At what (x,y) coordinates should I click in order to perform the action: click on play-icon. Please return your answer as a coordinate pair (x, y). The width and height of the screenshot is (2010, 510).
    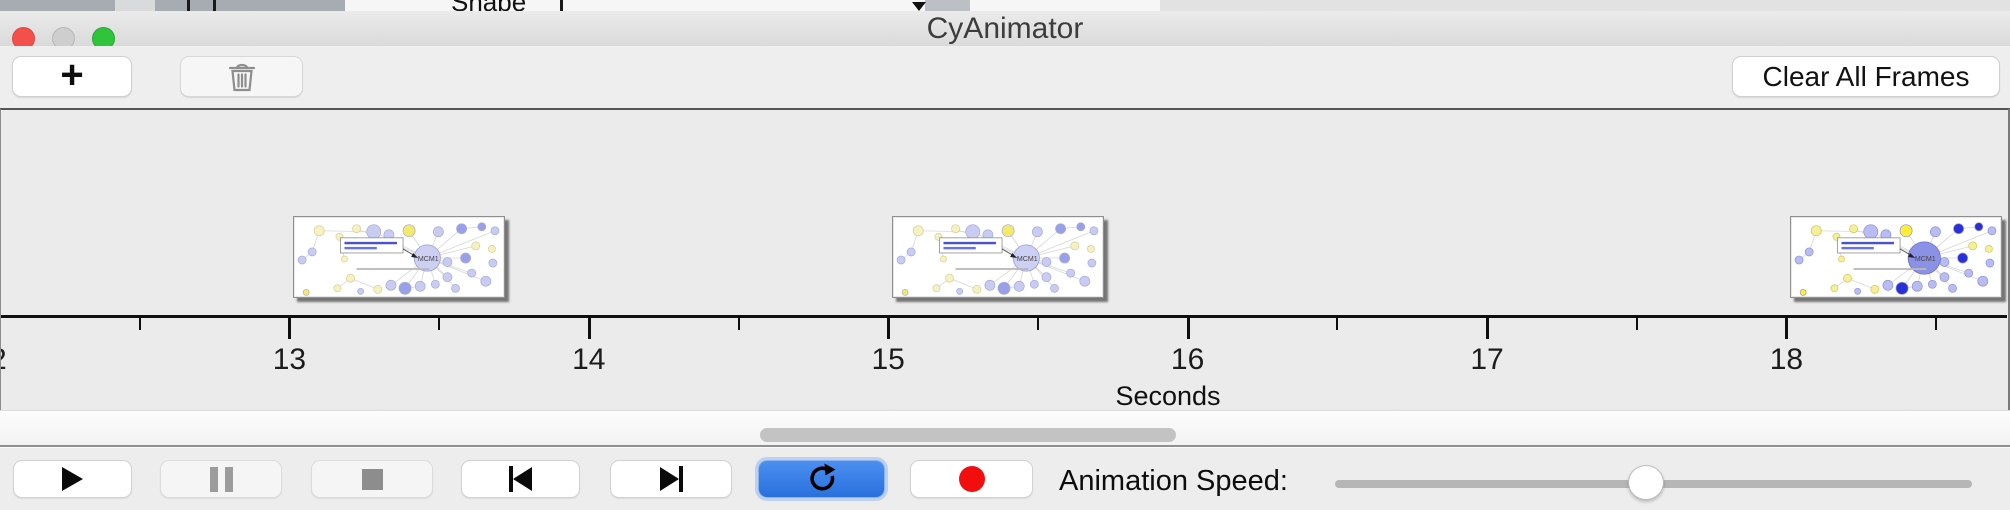
    Looking at the image, I should click on (72, 479).